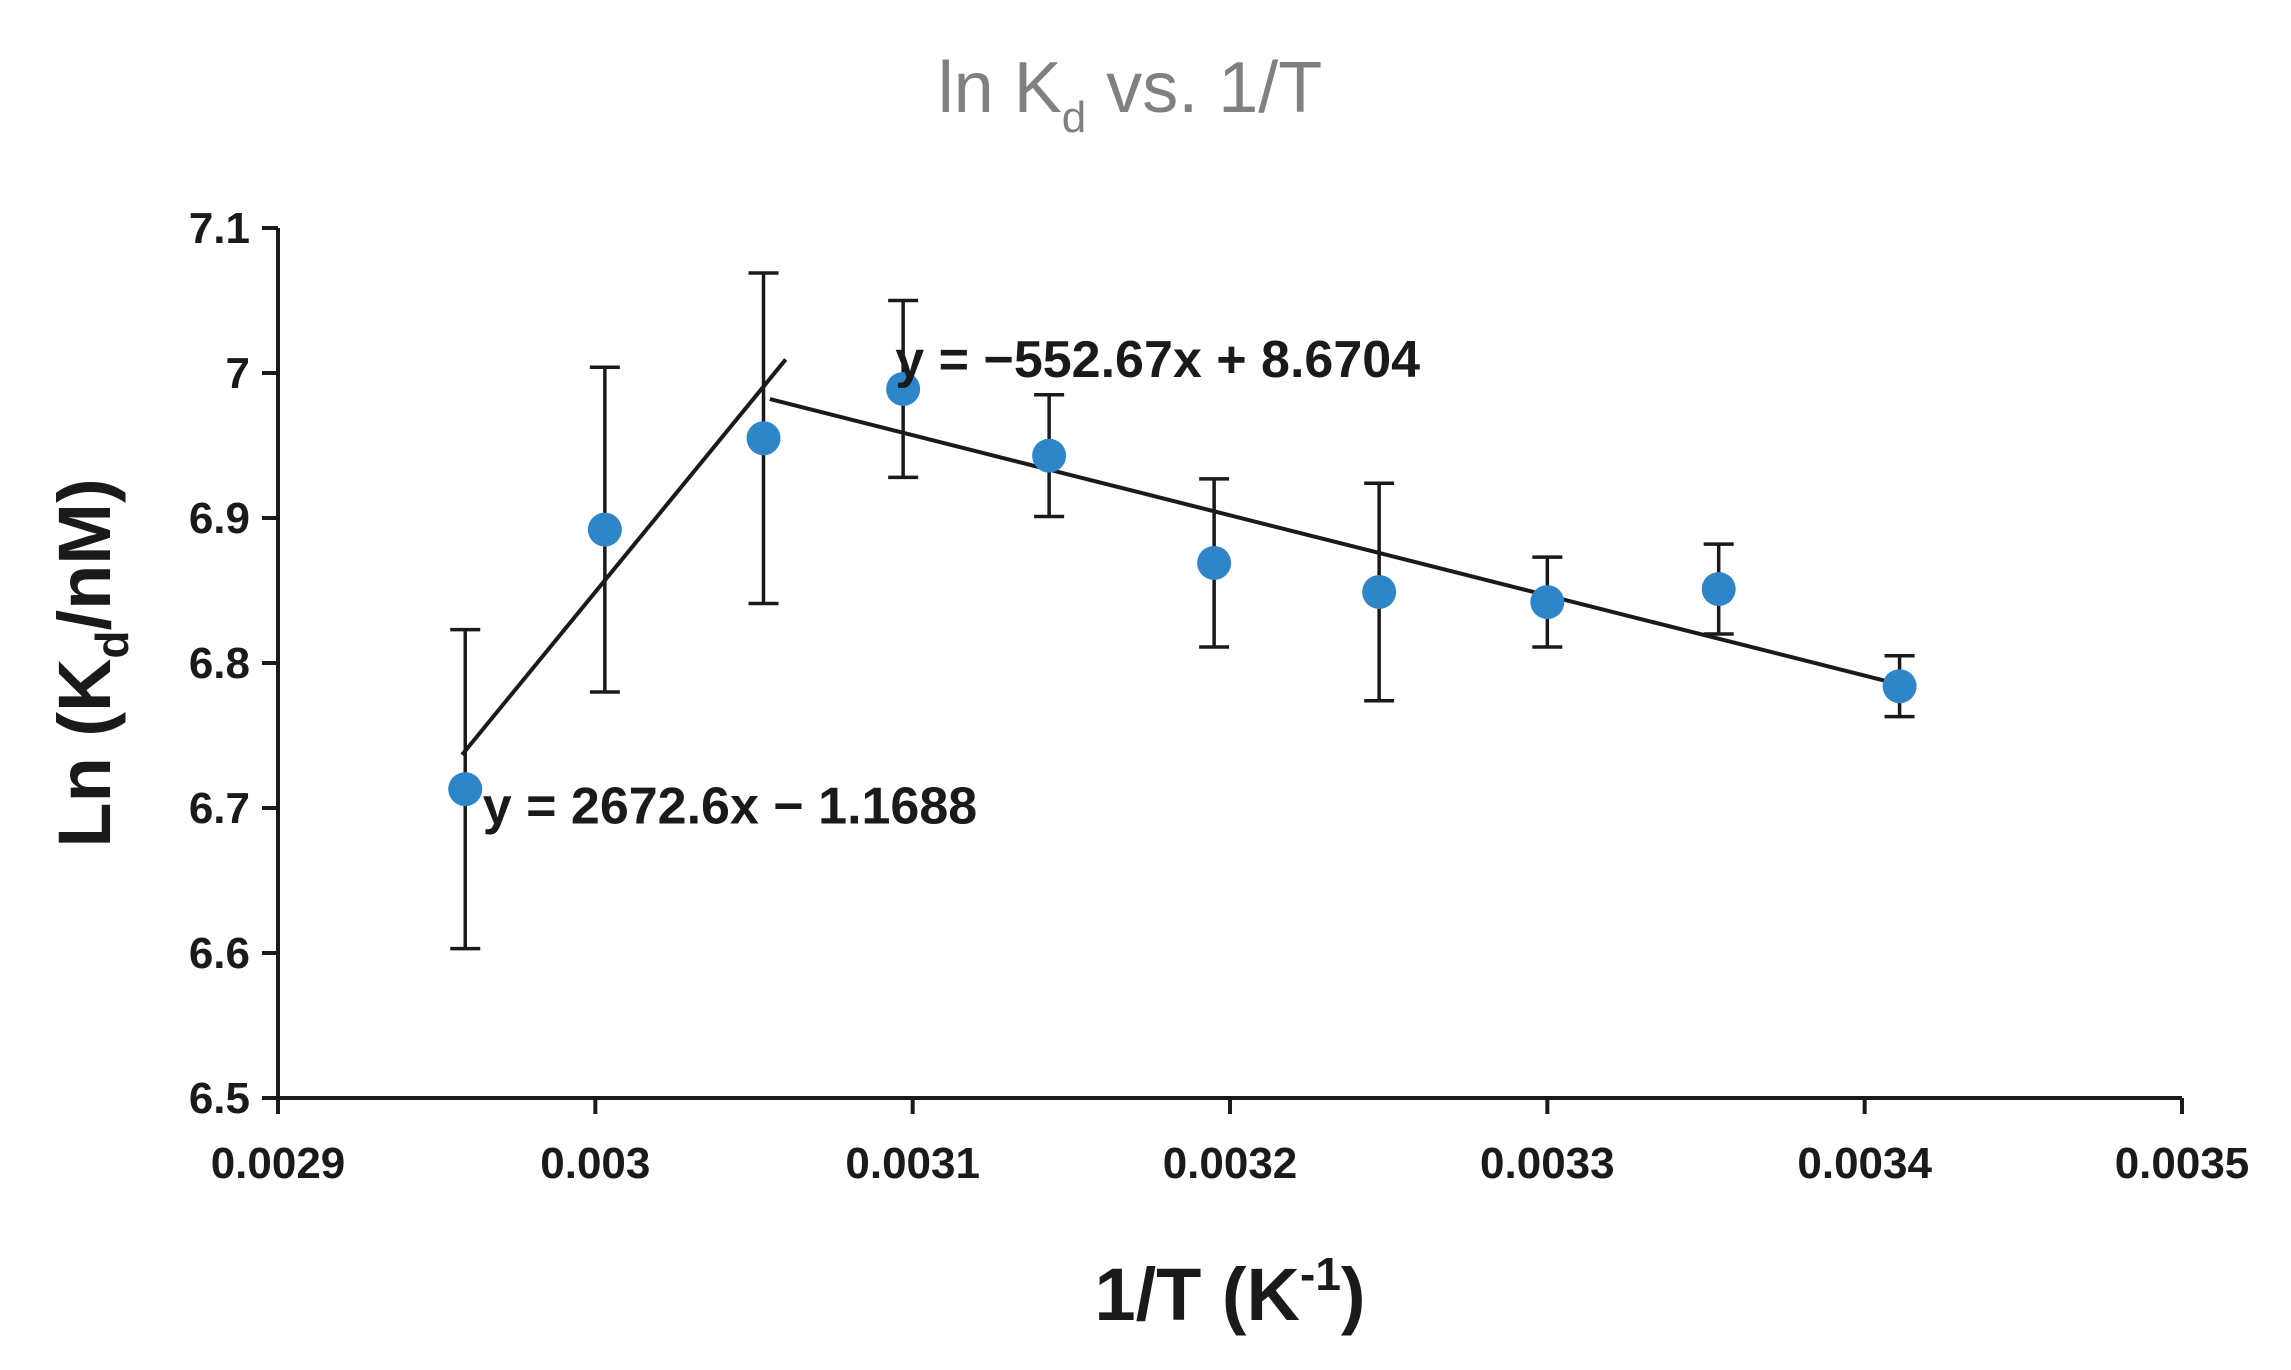 The height and width of the screenshot is (1370, 2291). What do you see at coordinates (1230, 1163) in the screenshot?
I see `x-tick-label: 0.0032` at bounding box center [1230, 1163].